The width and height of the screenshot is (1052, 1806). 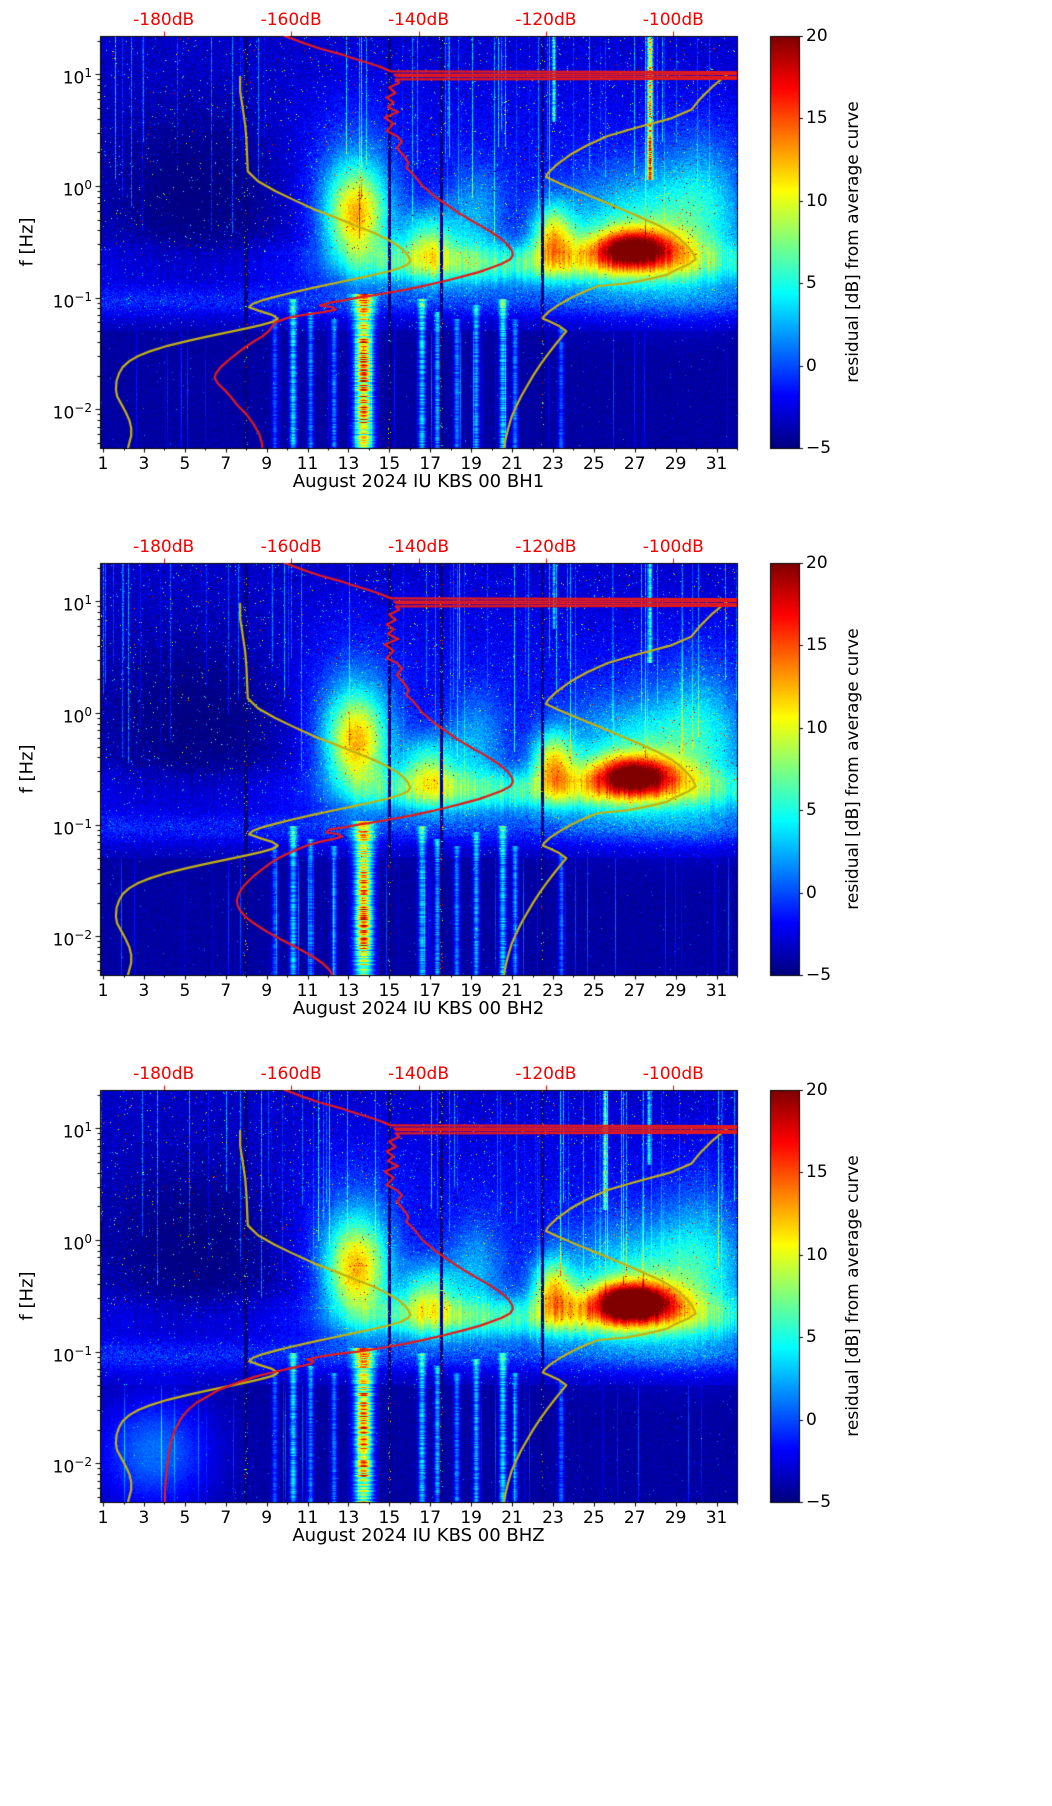 What do you see at coordinates (853, 242) in the screenshot?
I see `colorbar-title-bh1: residual [dB] from average curve` at bounding box center [853, 242].